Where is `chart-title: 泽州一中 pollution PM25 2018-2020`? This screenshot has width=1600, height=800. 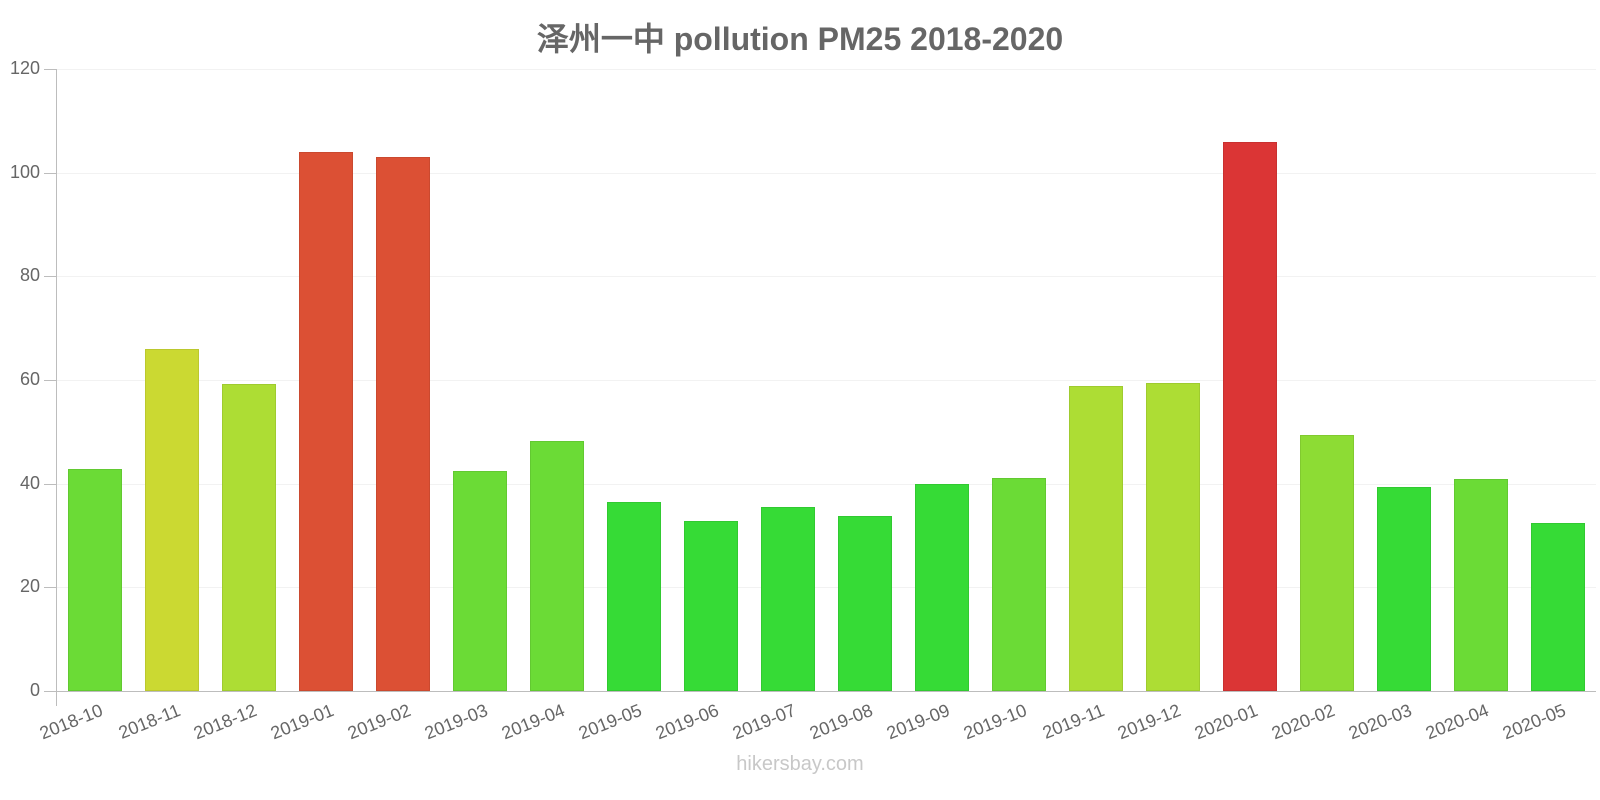 chart-title: 泽州一中 pollution PM25 2018-2020 is located at coordinates (800, 39).